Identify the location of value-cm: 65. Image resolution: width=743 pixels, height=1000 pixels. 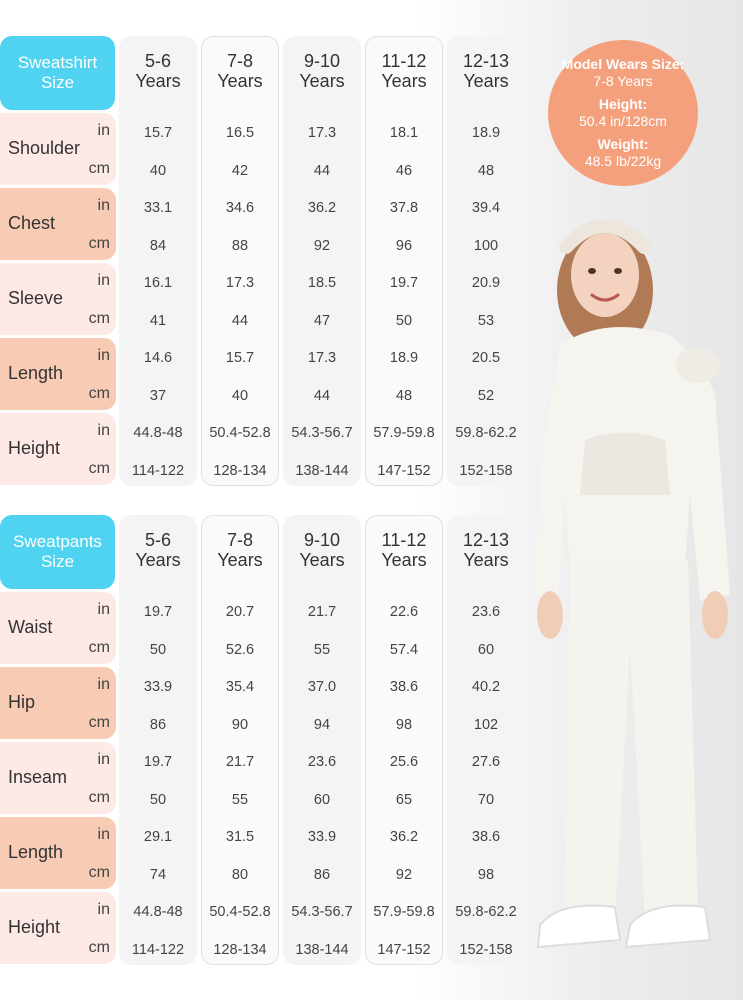
(404, 800).